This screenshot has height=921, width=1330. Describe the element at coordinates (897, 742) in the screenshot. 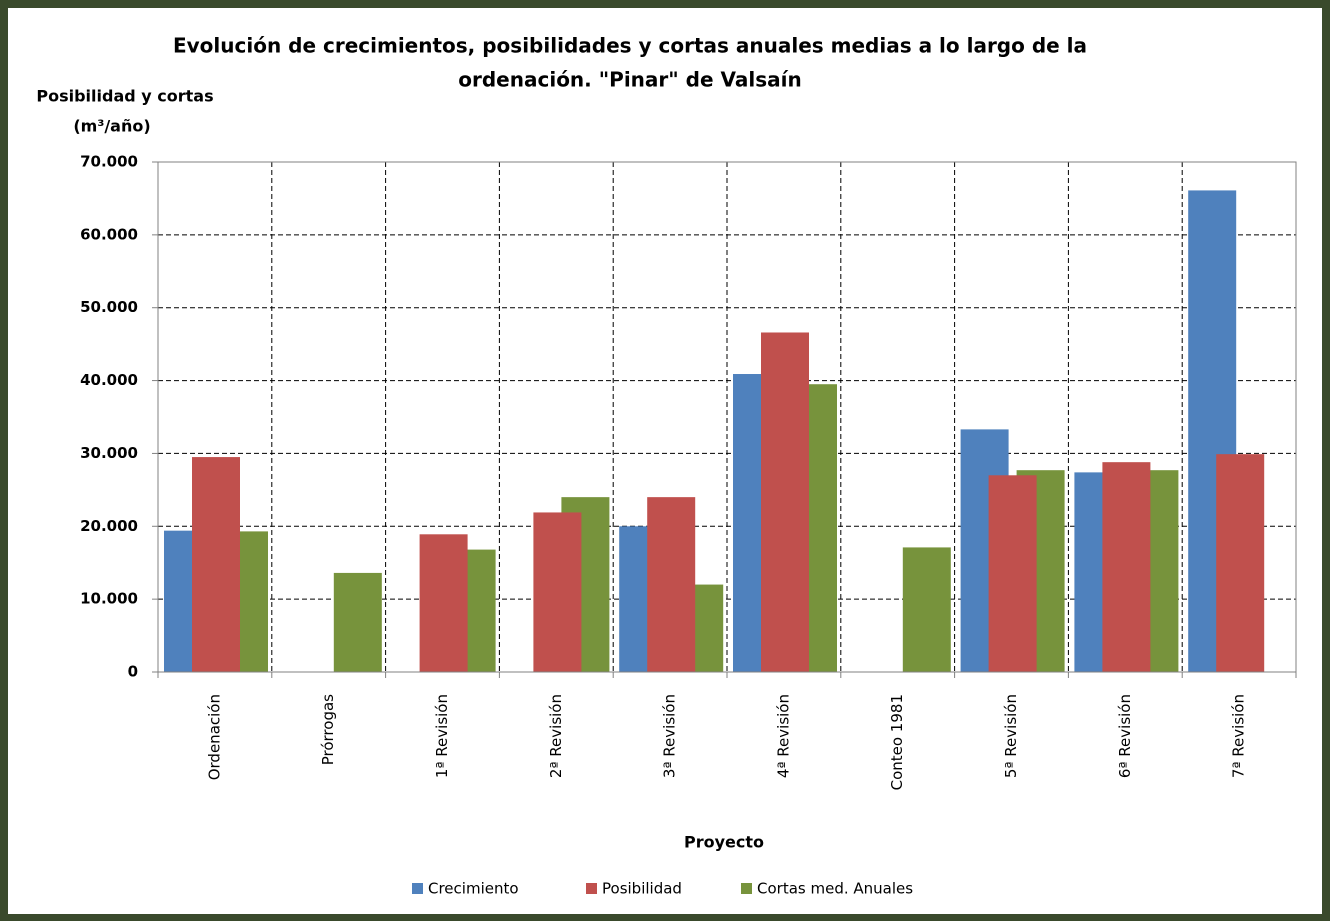

I see `x-tick-label: Conteo 1981` at that location.